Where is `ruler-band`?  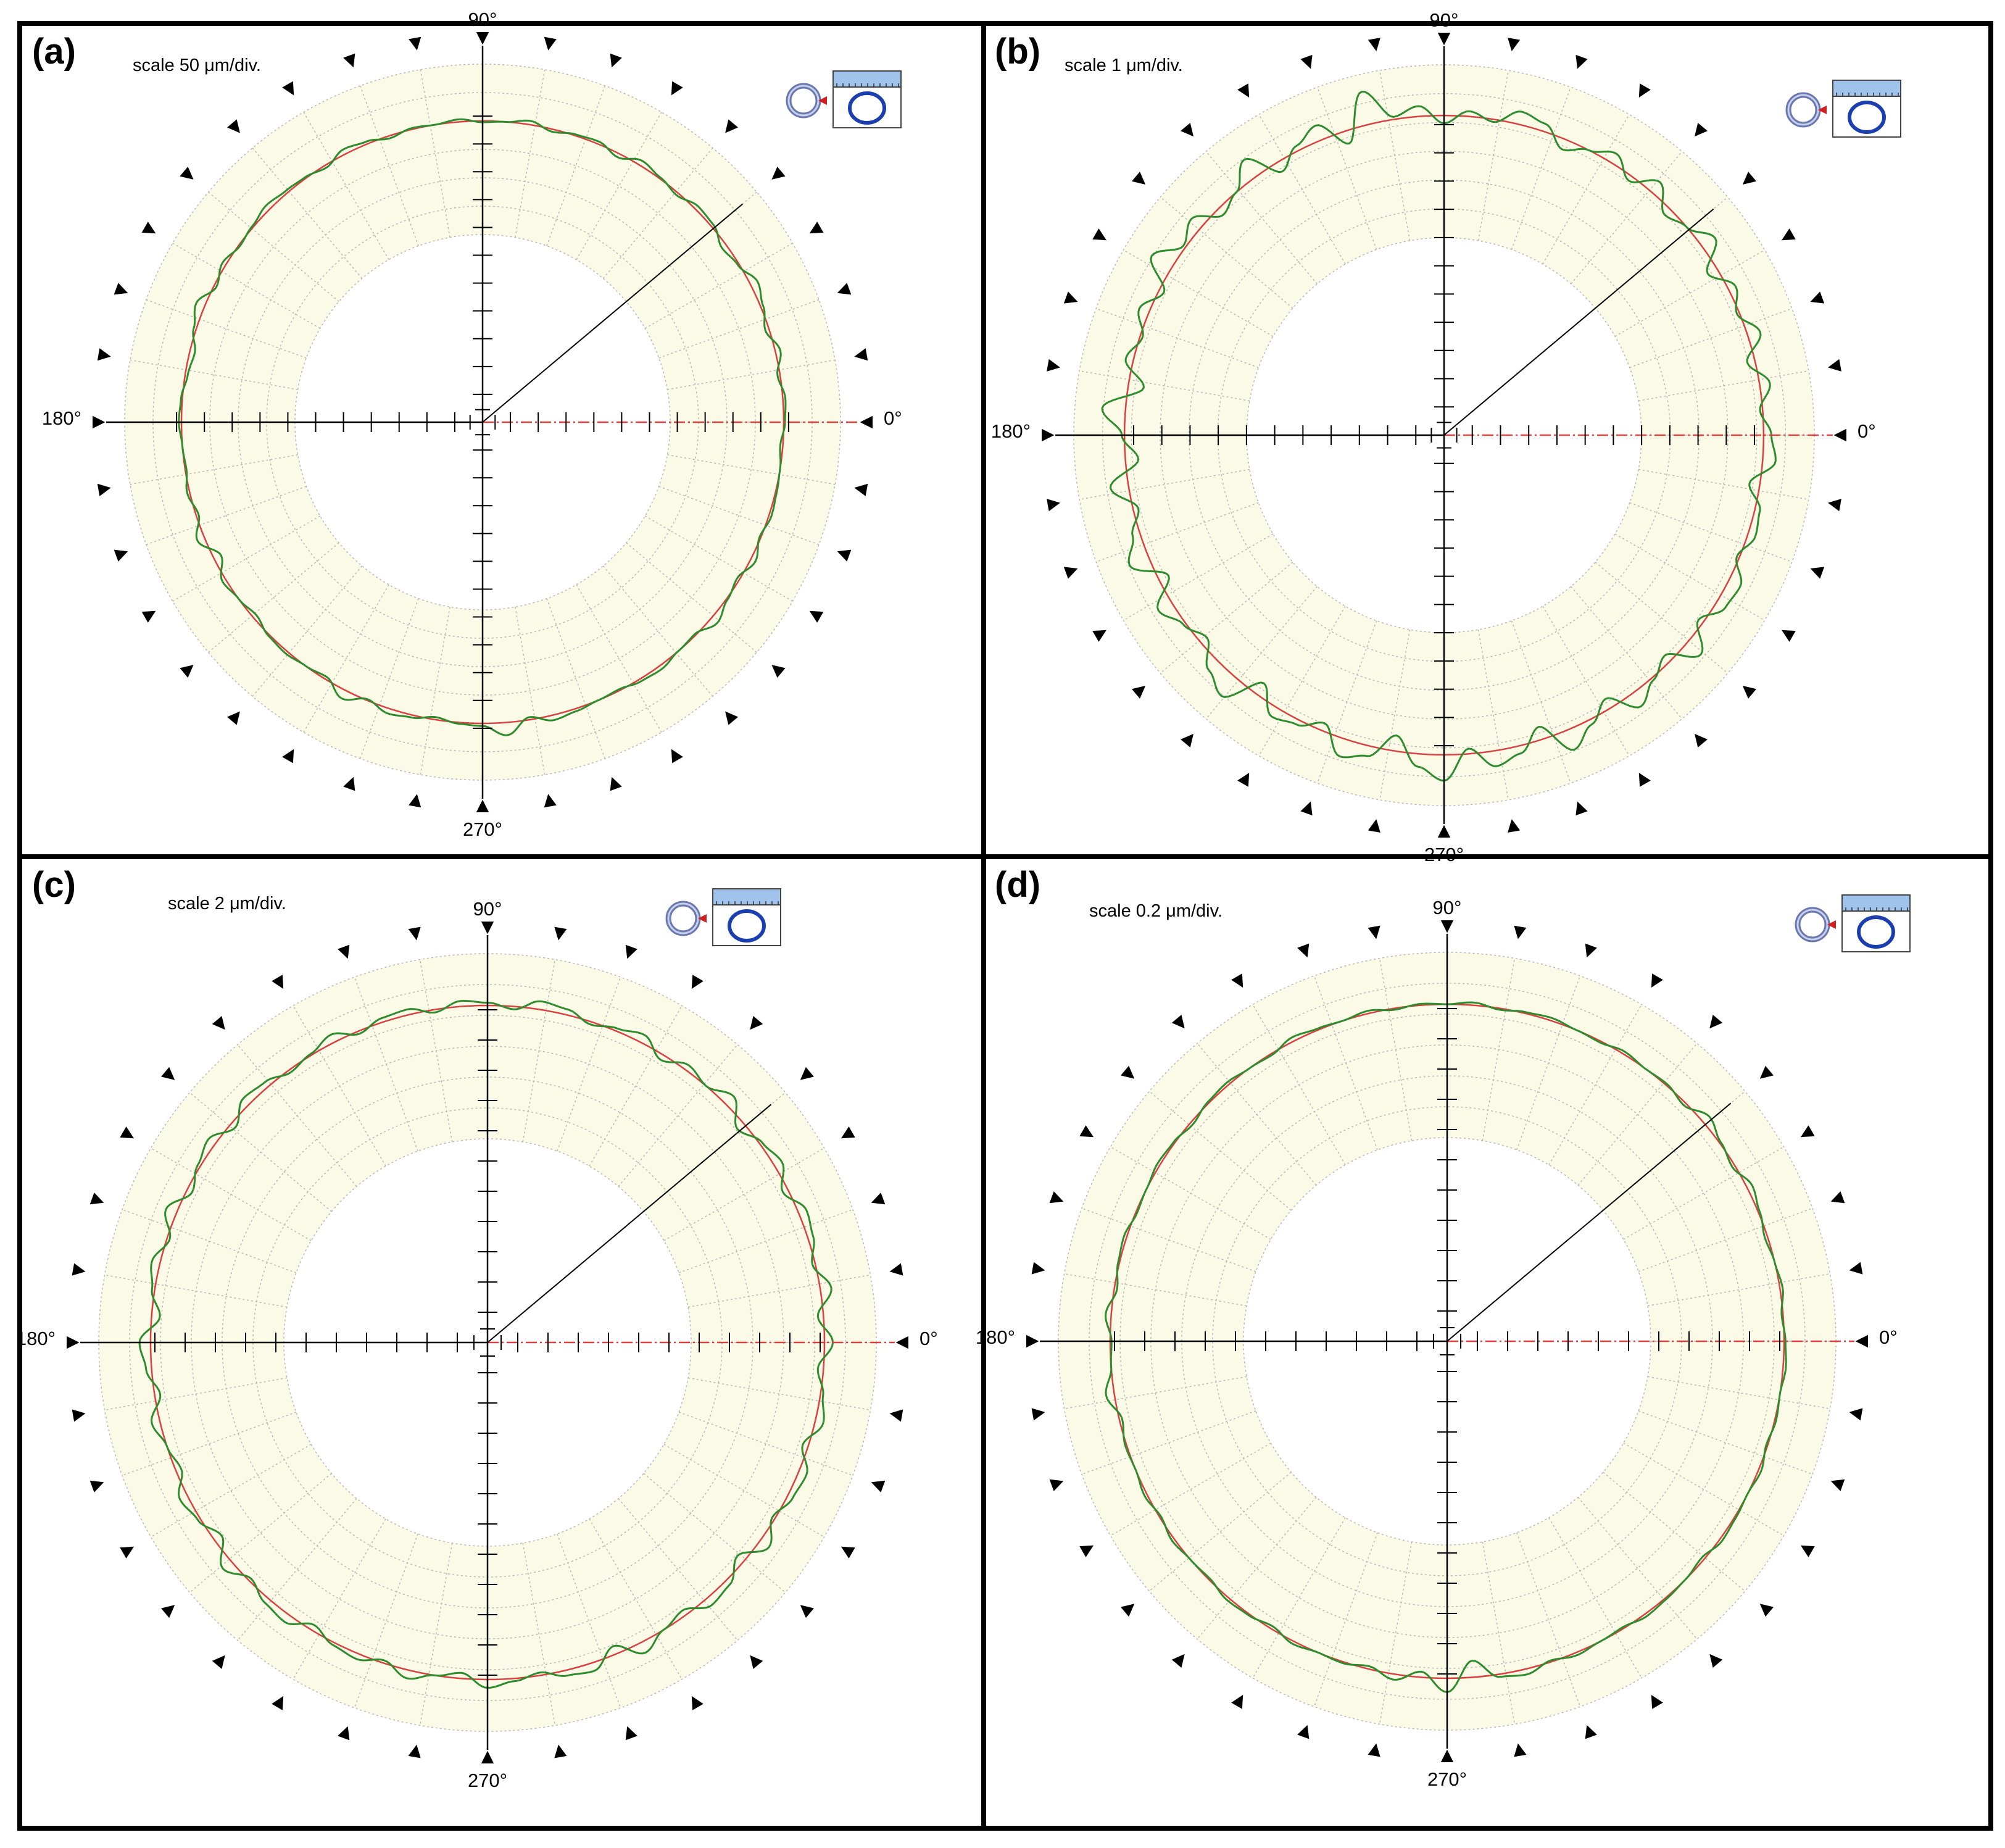
ruler-band is located at coordinates (867, 79).